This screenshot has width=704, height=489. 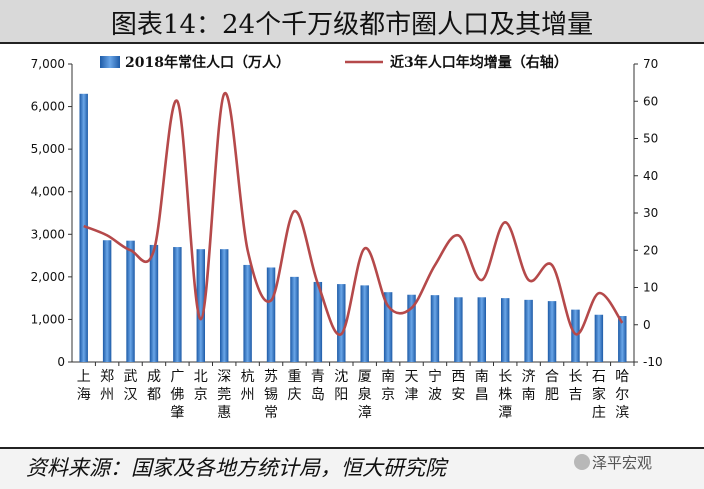 What do you see at coordinates (622, 395) in the screenshot?
I see `x-tick-label: 哈尔滨` at bounding box center [622, 395].